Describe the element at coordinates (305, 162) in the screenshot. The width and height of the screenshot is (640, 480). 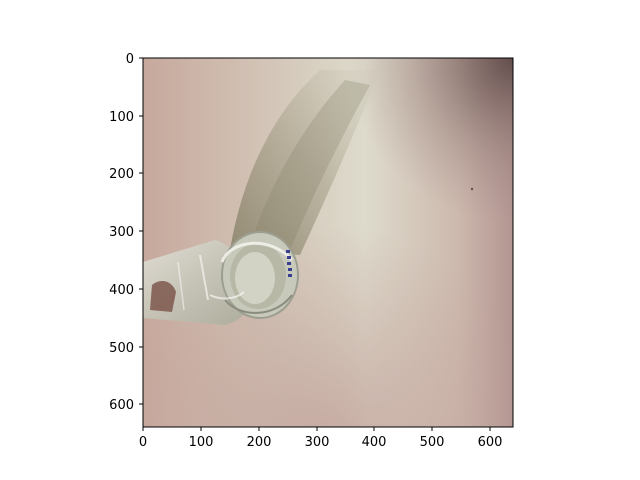
I see `jar-shadow` at that location.